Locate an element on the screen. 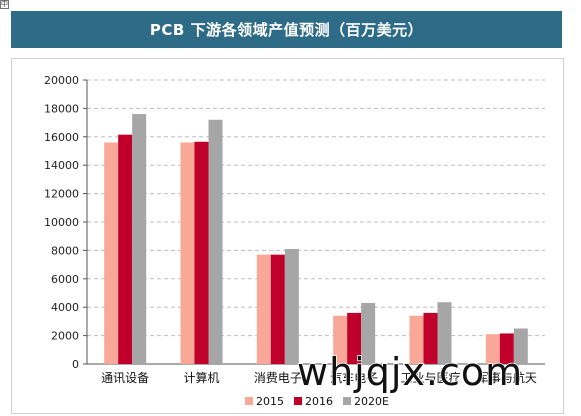  chart-title-bar: PCB 下游各领域产值预测（百万美元） is located at coordinates (286, 29).